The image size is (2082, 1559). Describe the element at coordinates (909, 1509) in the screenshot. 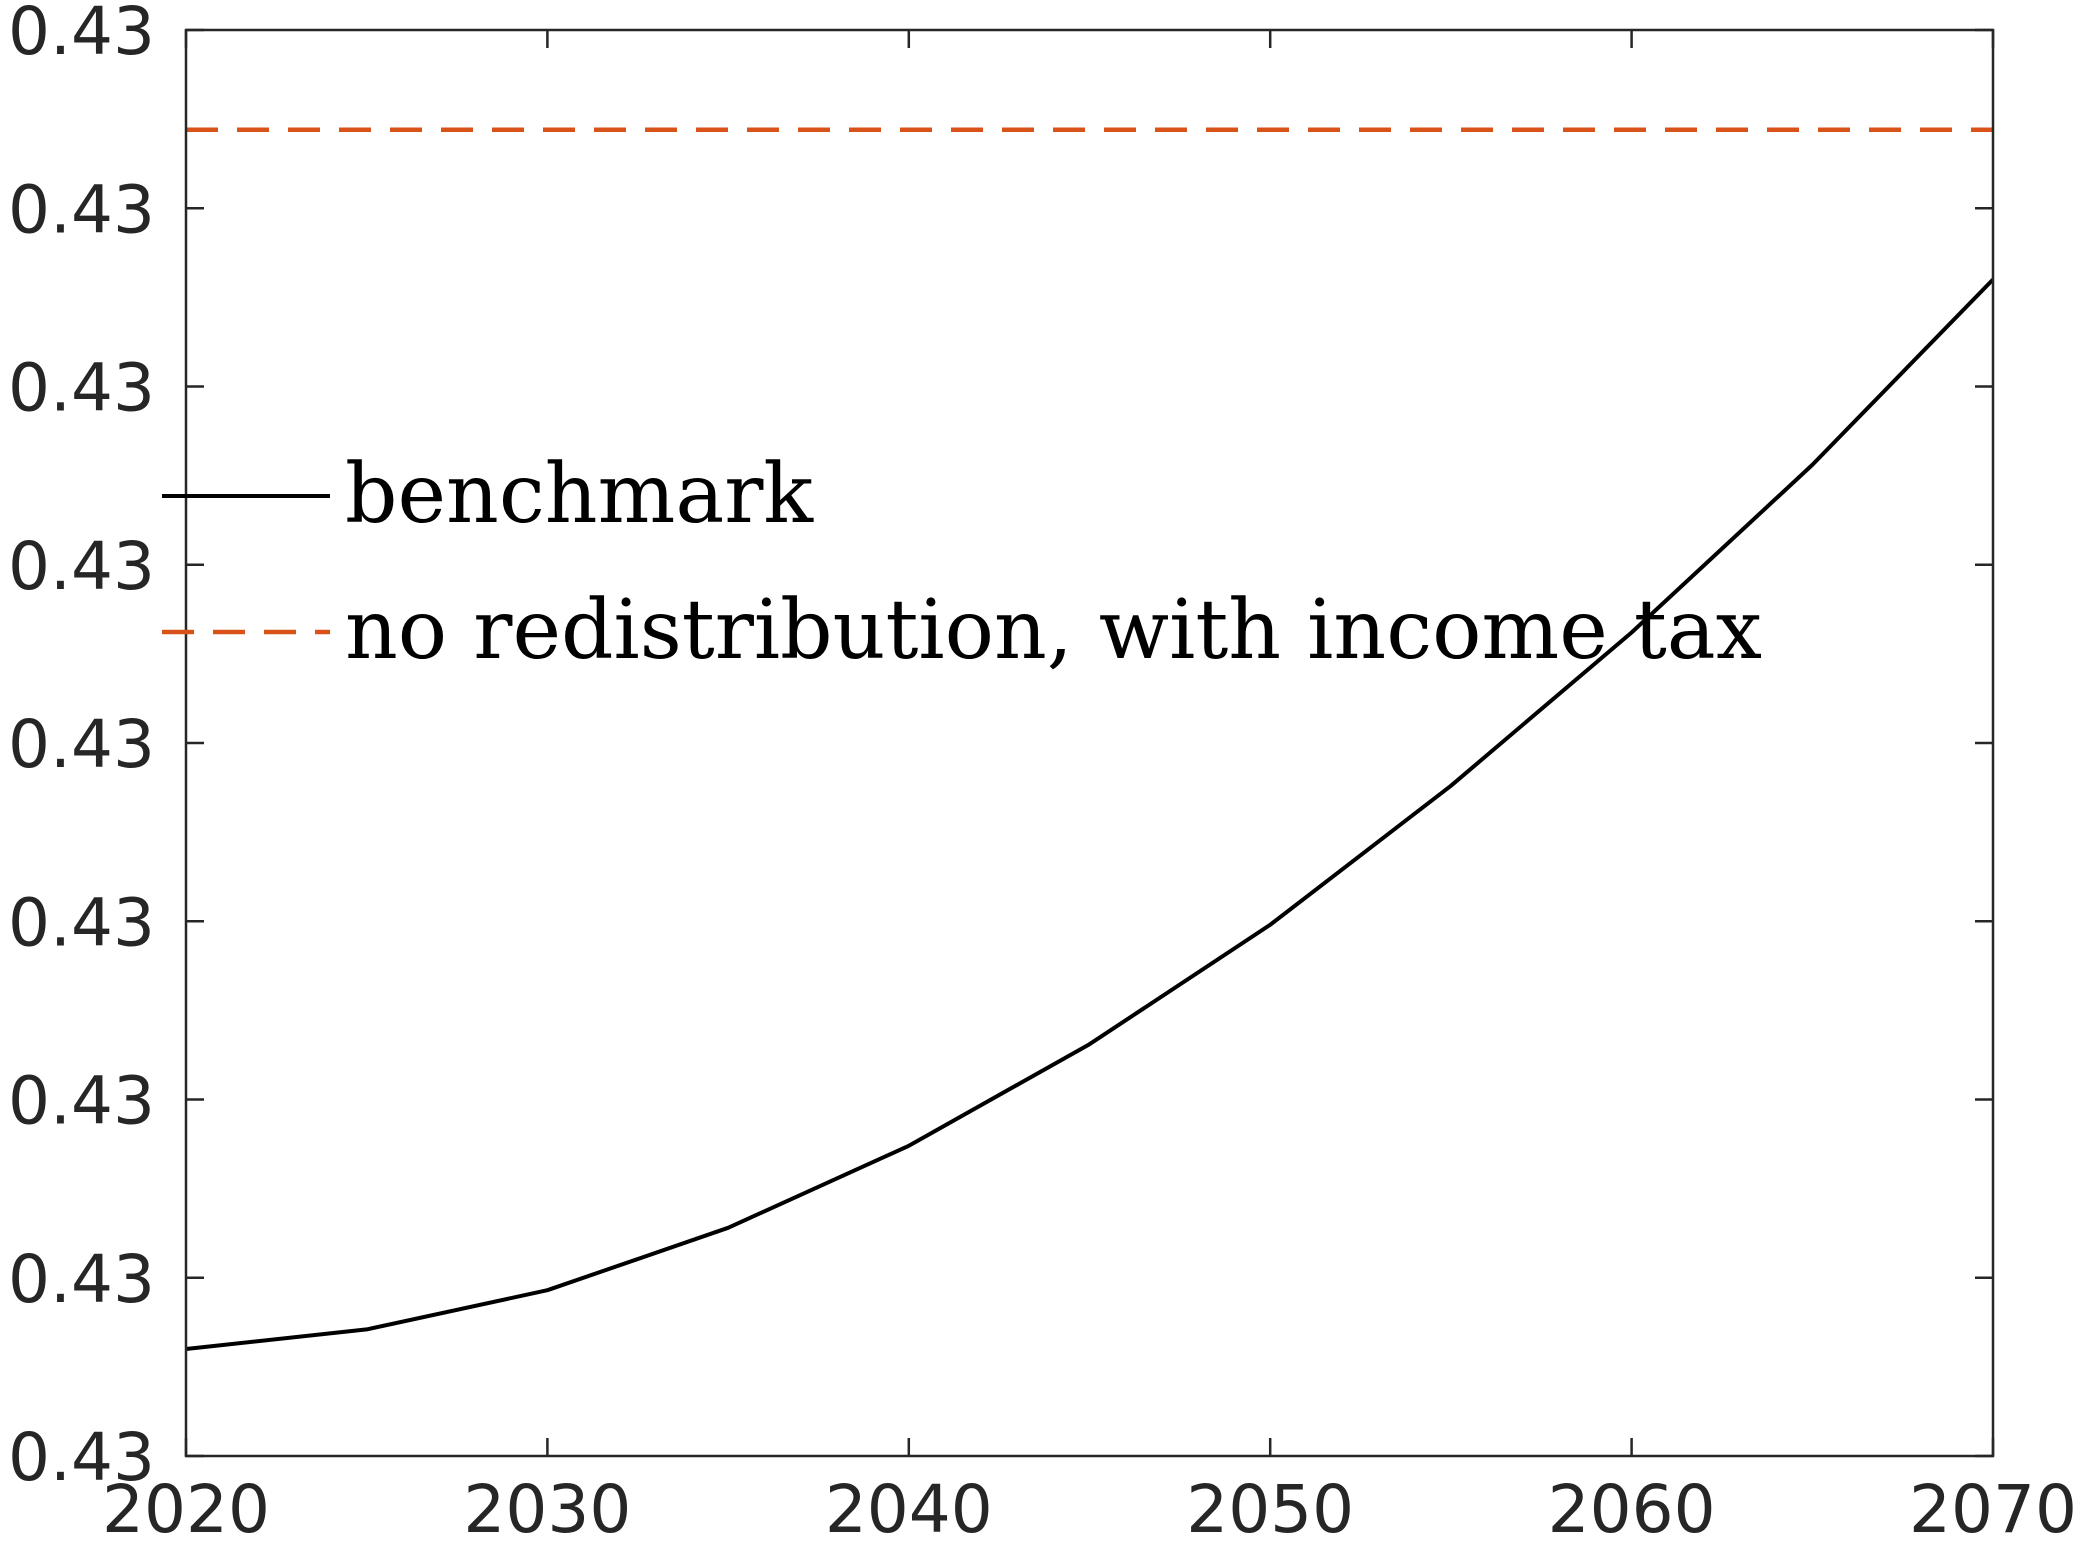

I see `x-tick-label: 2040` at that location.